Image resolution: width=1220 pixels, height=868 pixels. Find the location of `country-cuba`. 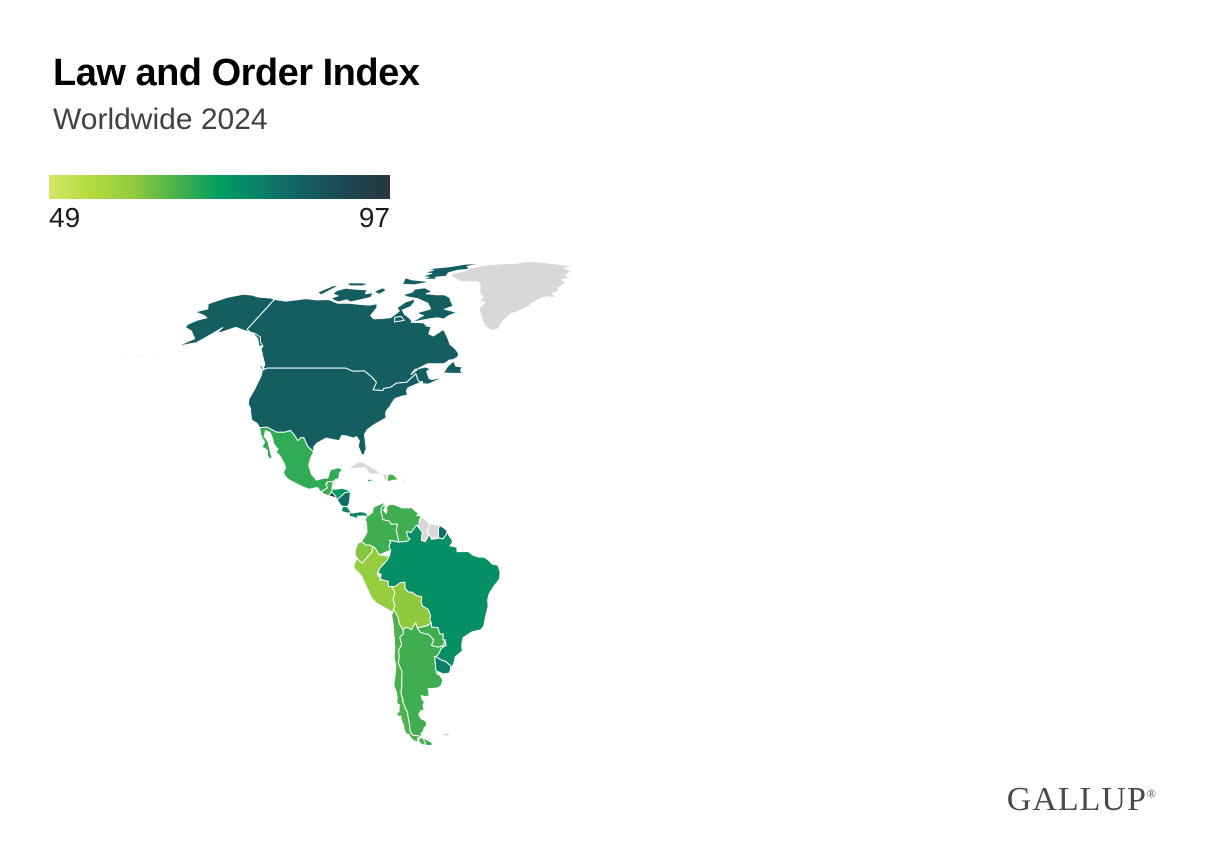

country-cuba is located at coordinates (364, 468).